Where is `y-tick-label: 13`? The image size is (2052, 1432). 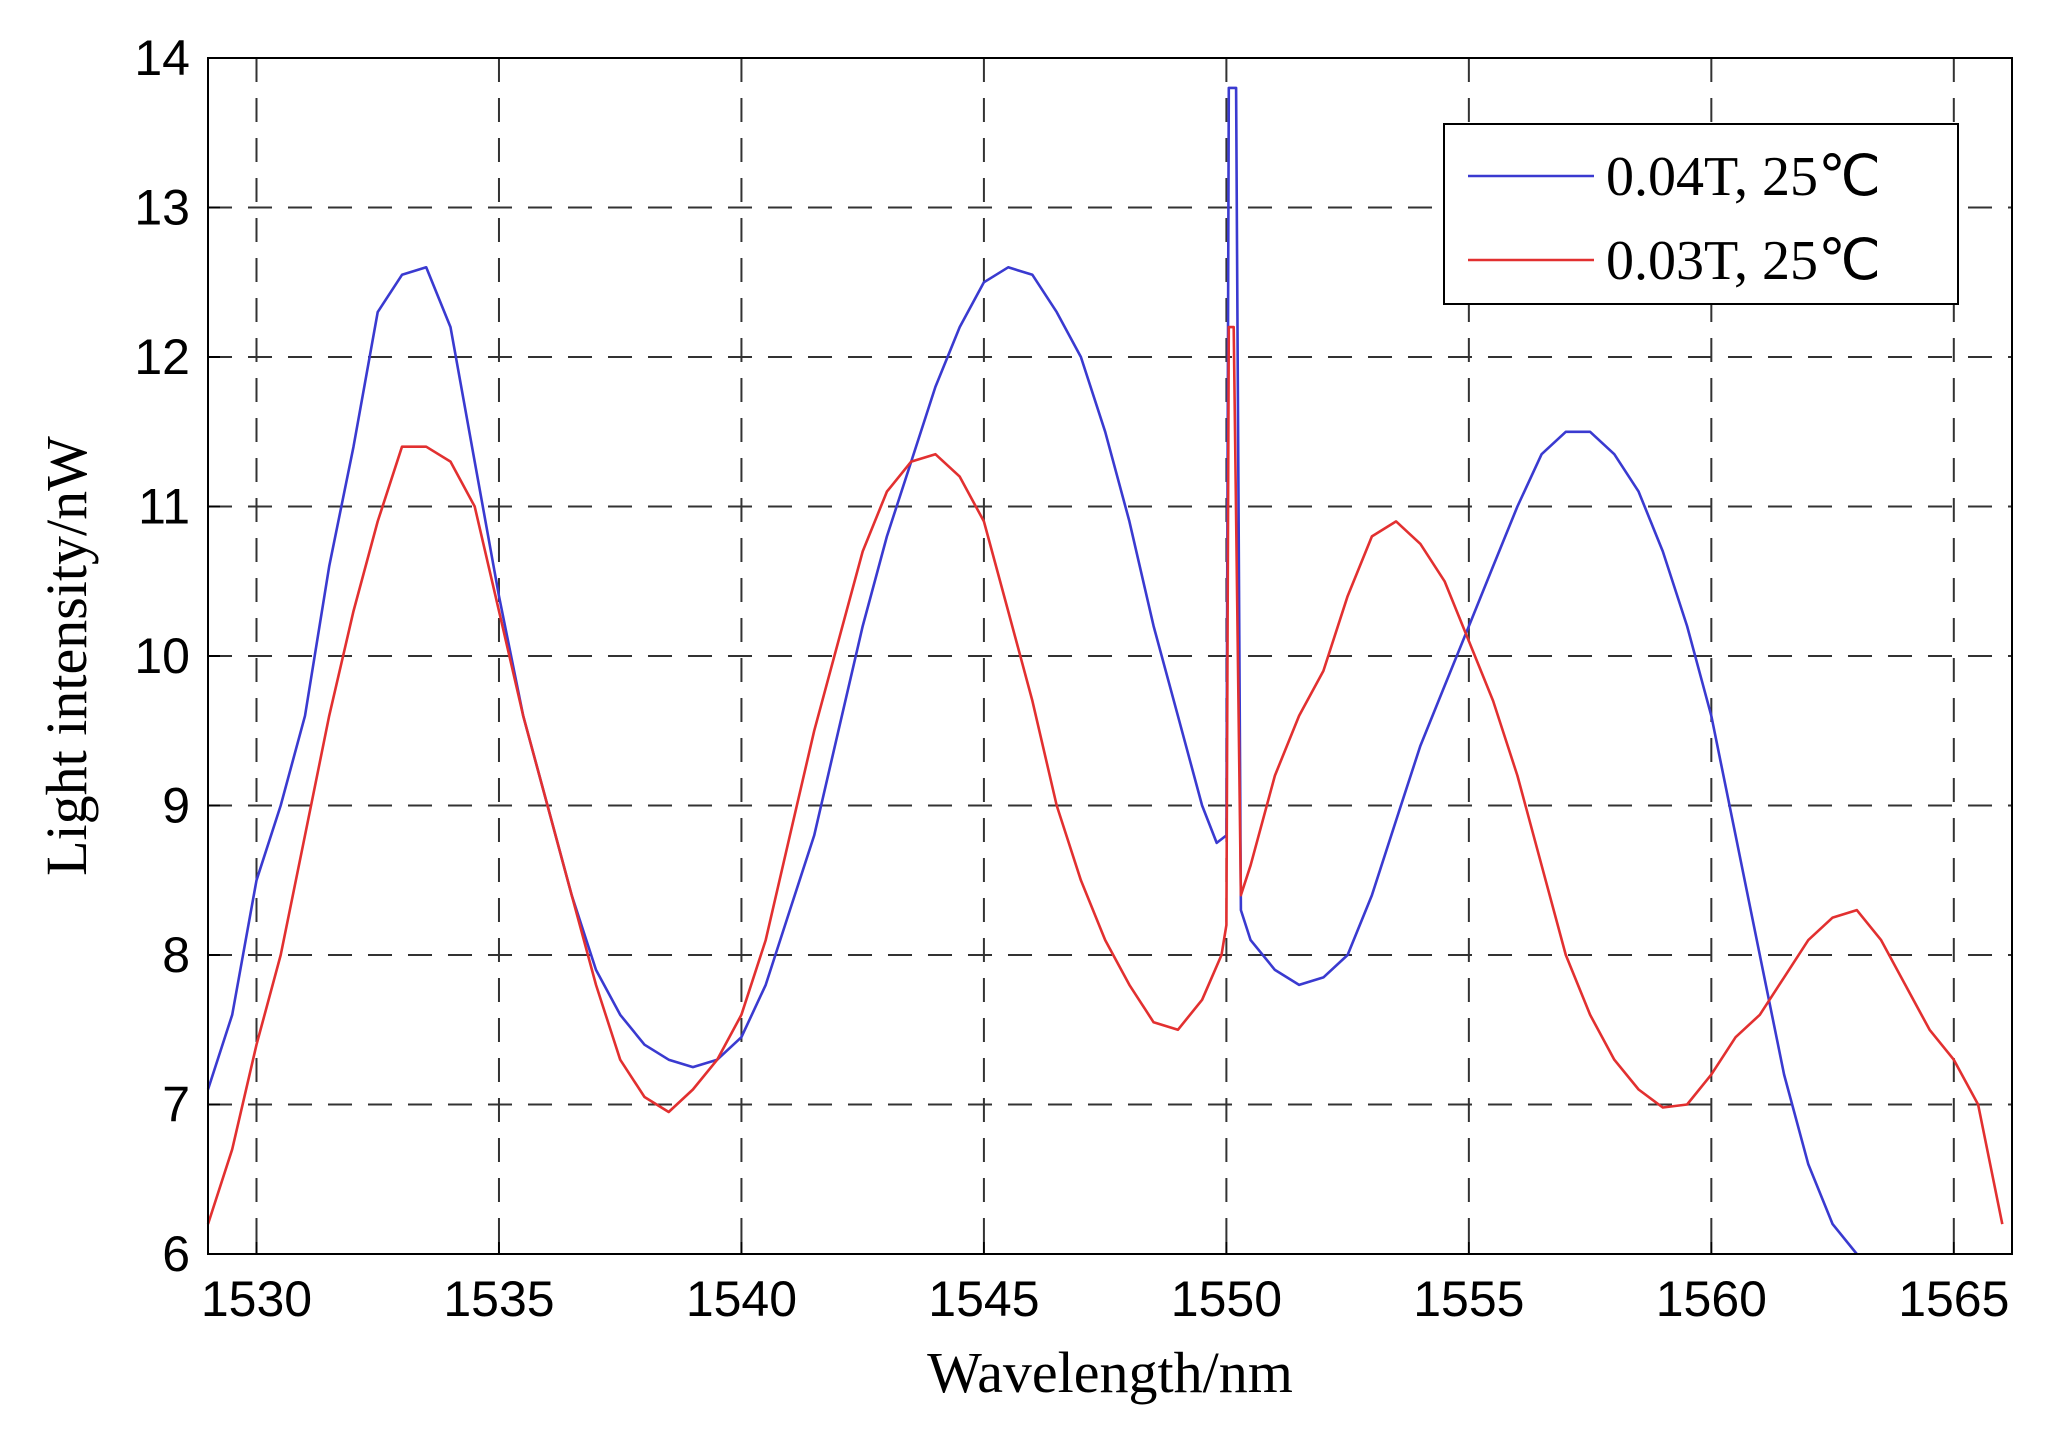
y-tick-label: 13 is located at coordinates (162, 208).